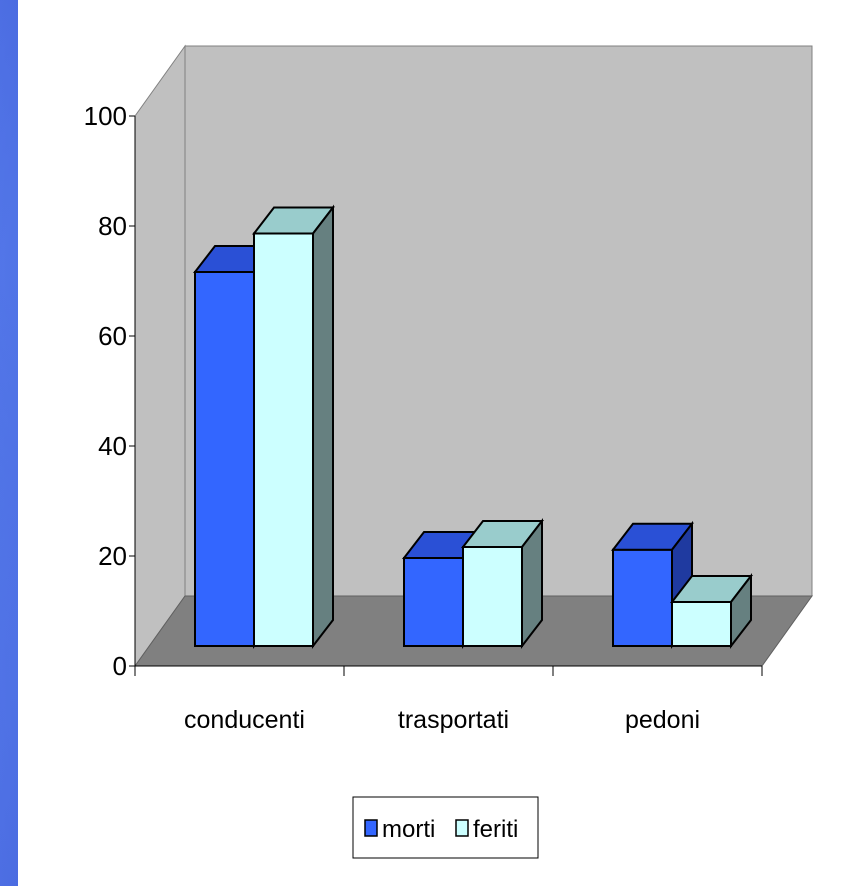  I want to click on bar-feriti-pedoni, so click(711, 611).